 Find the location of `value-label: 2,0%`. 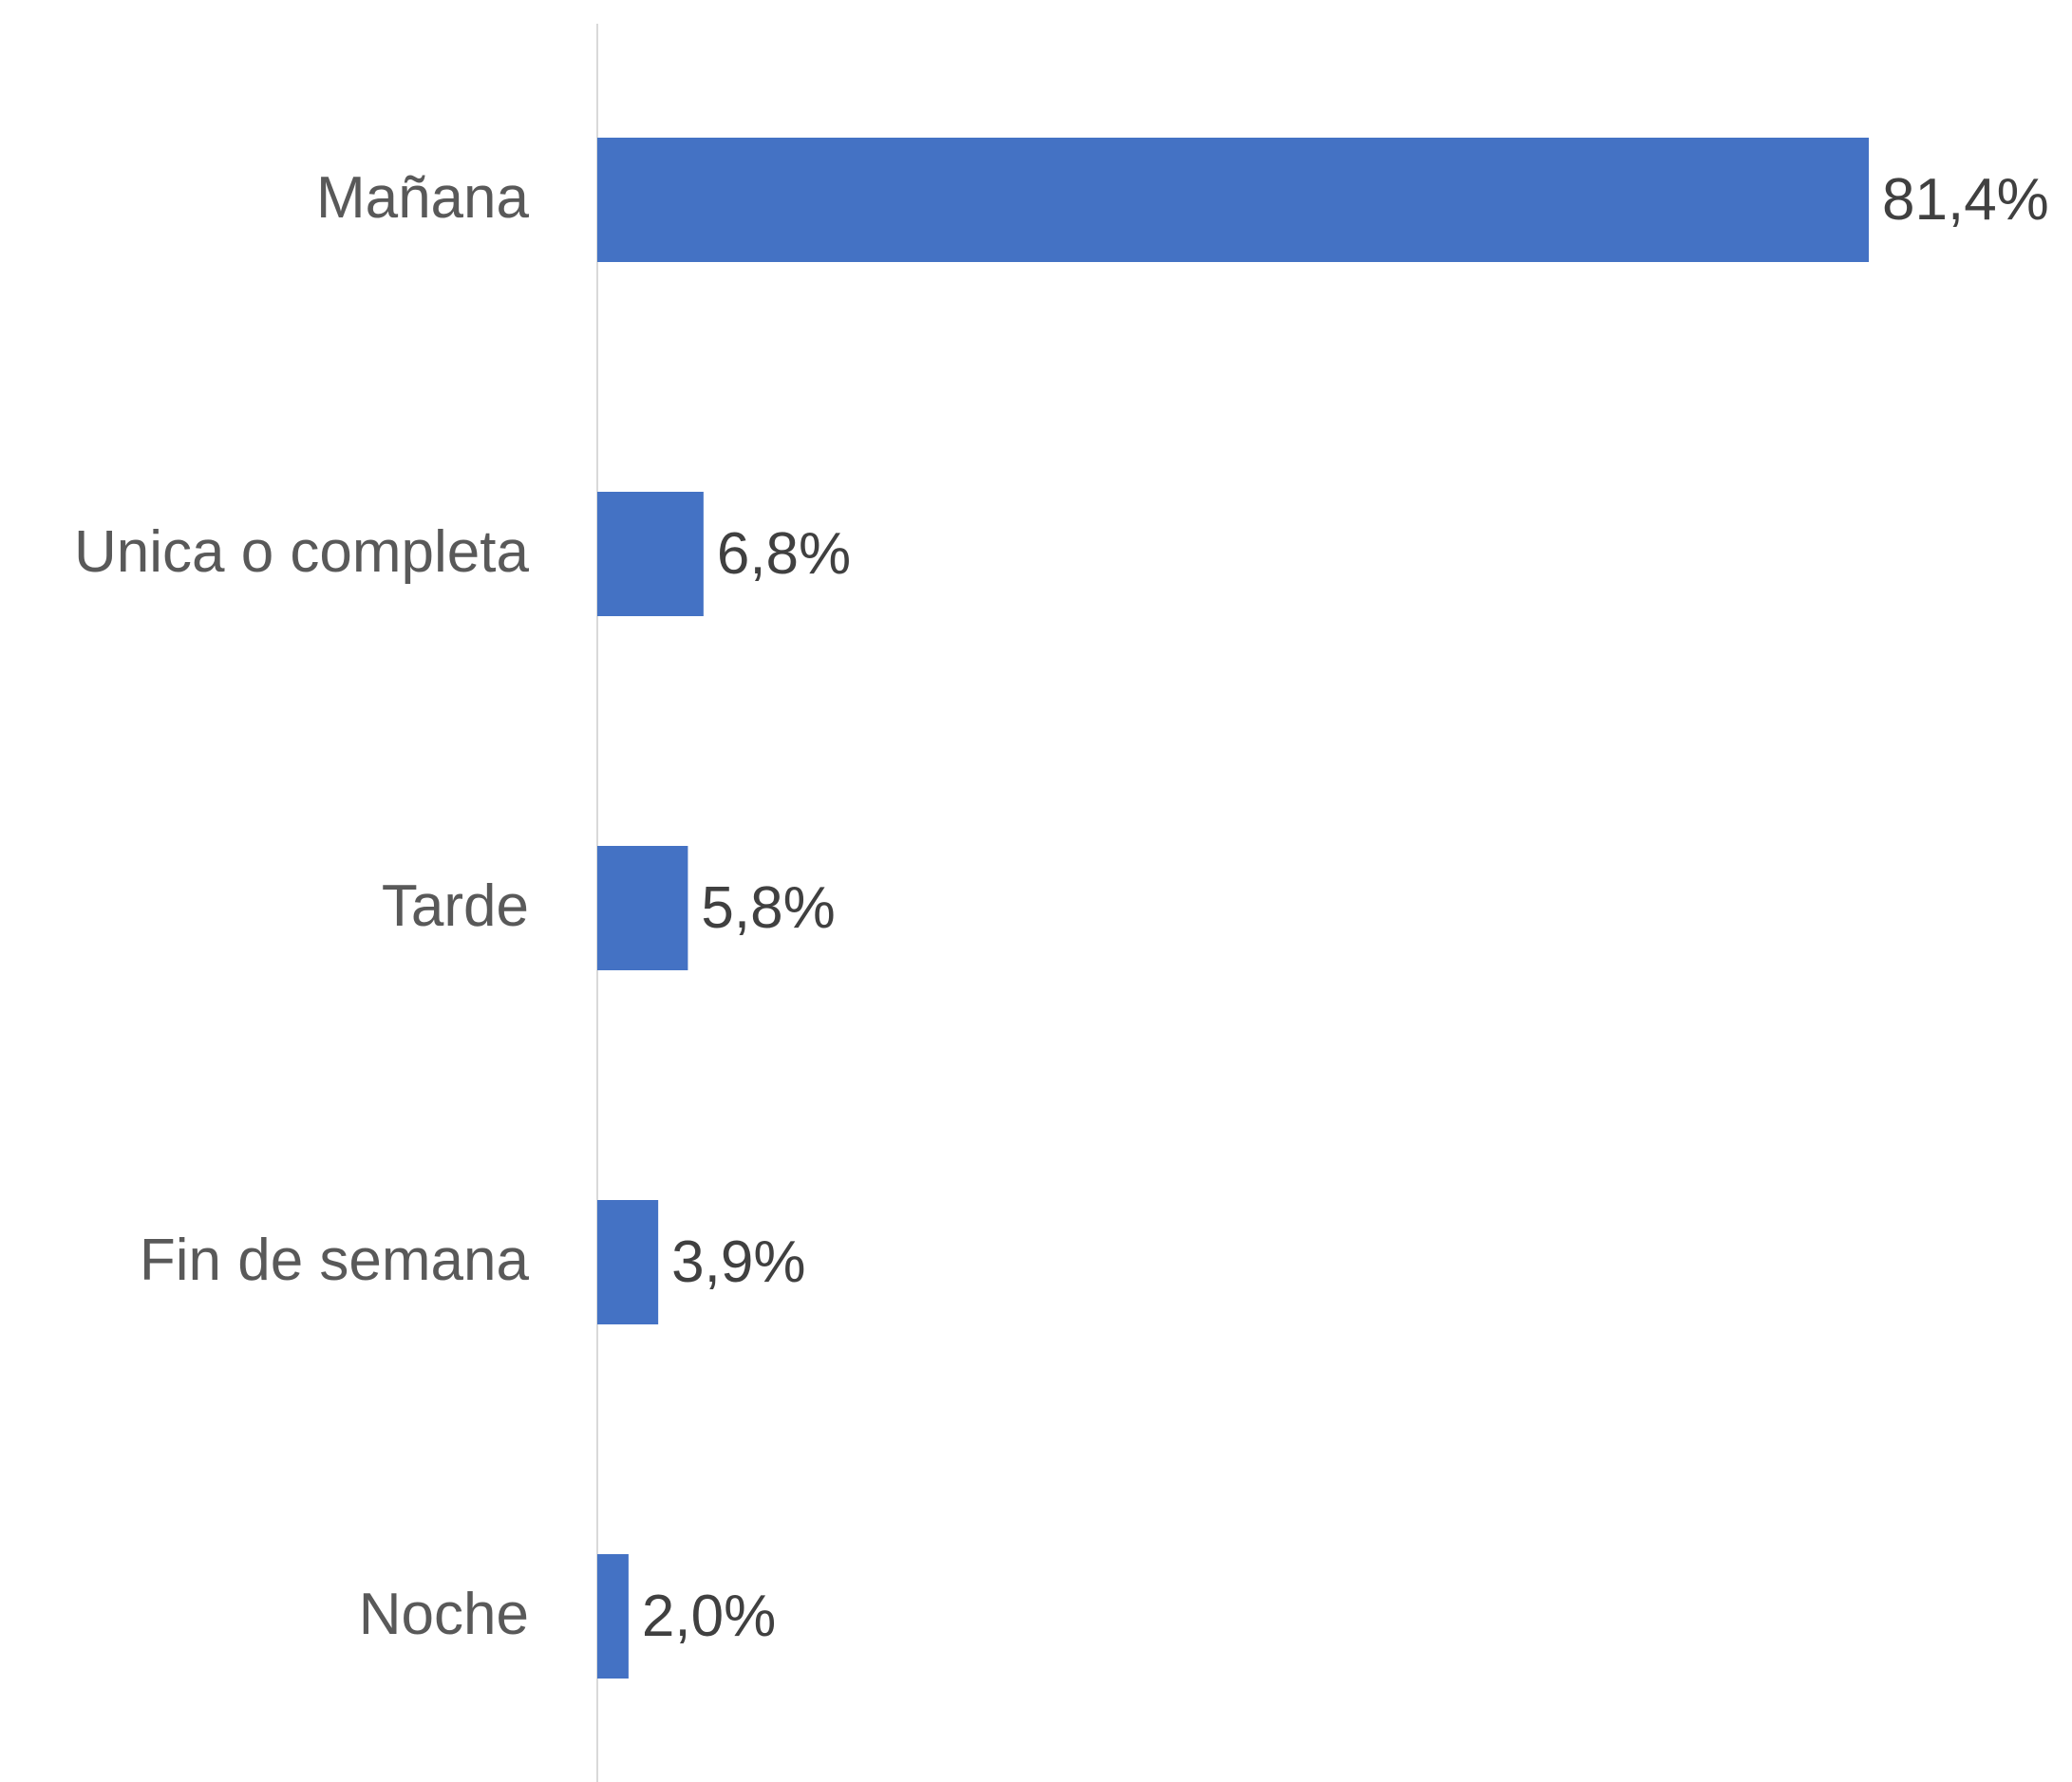

value-label: 2,0% is located at coordinates (709, 1616).